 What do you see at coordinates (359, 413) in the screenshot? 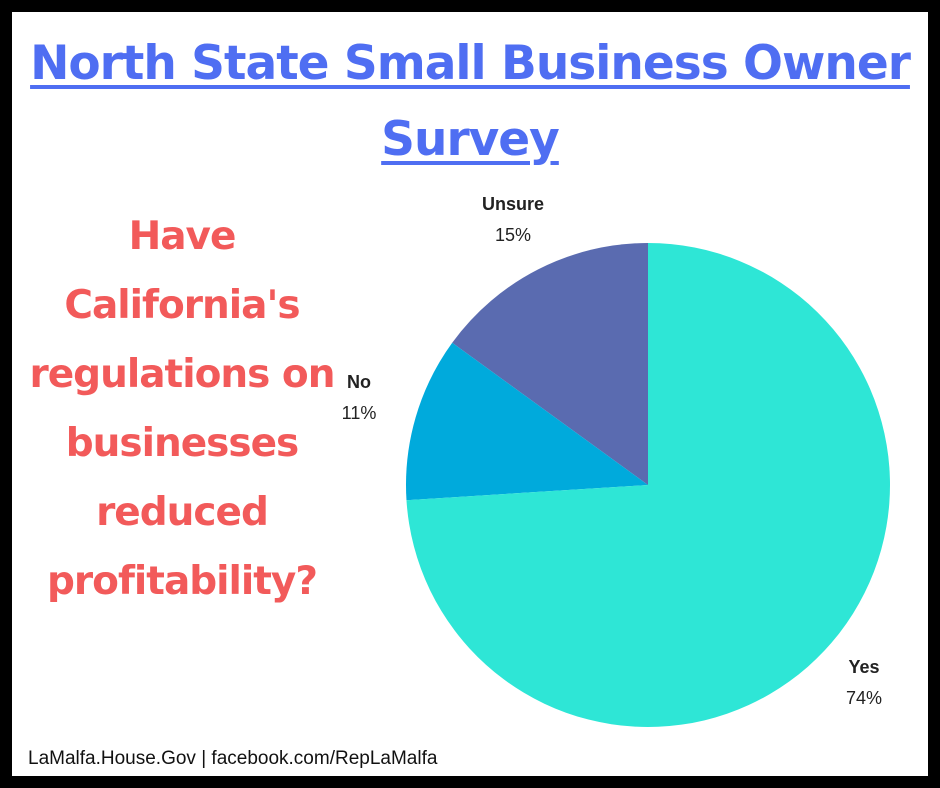
I see `slice-value-no: 11%` at bounding box center [359, 413].